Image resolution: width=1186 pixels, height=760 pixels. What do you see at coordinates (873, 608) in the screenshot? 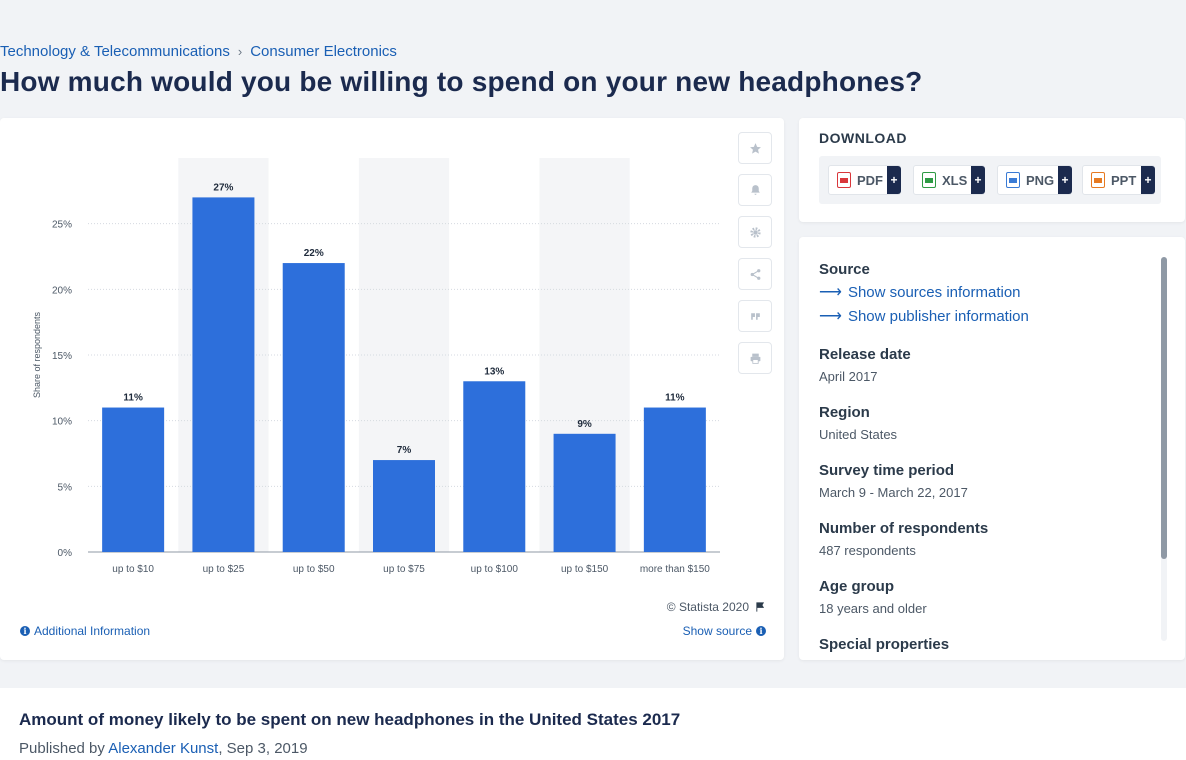
I see `age-group-value: 18 years and older` at bounding box center [873, 608].